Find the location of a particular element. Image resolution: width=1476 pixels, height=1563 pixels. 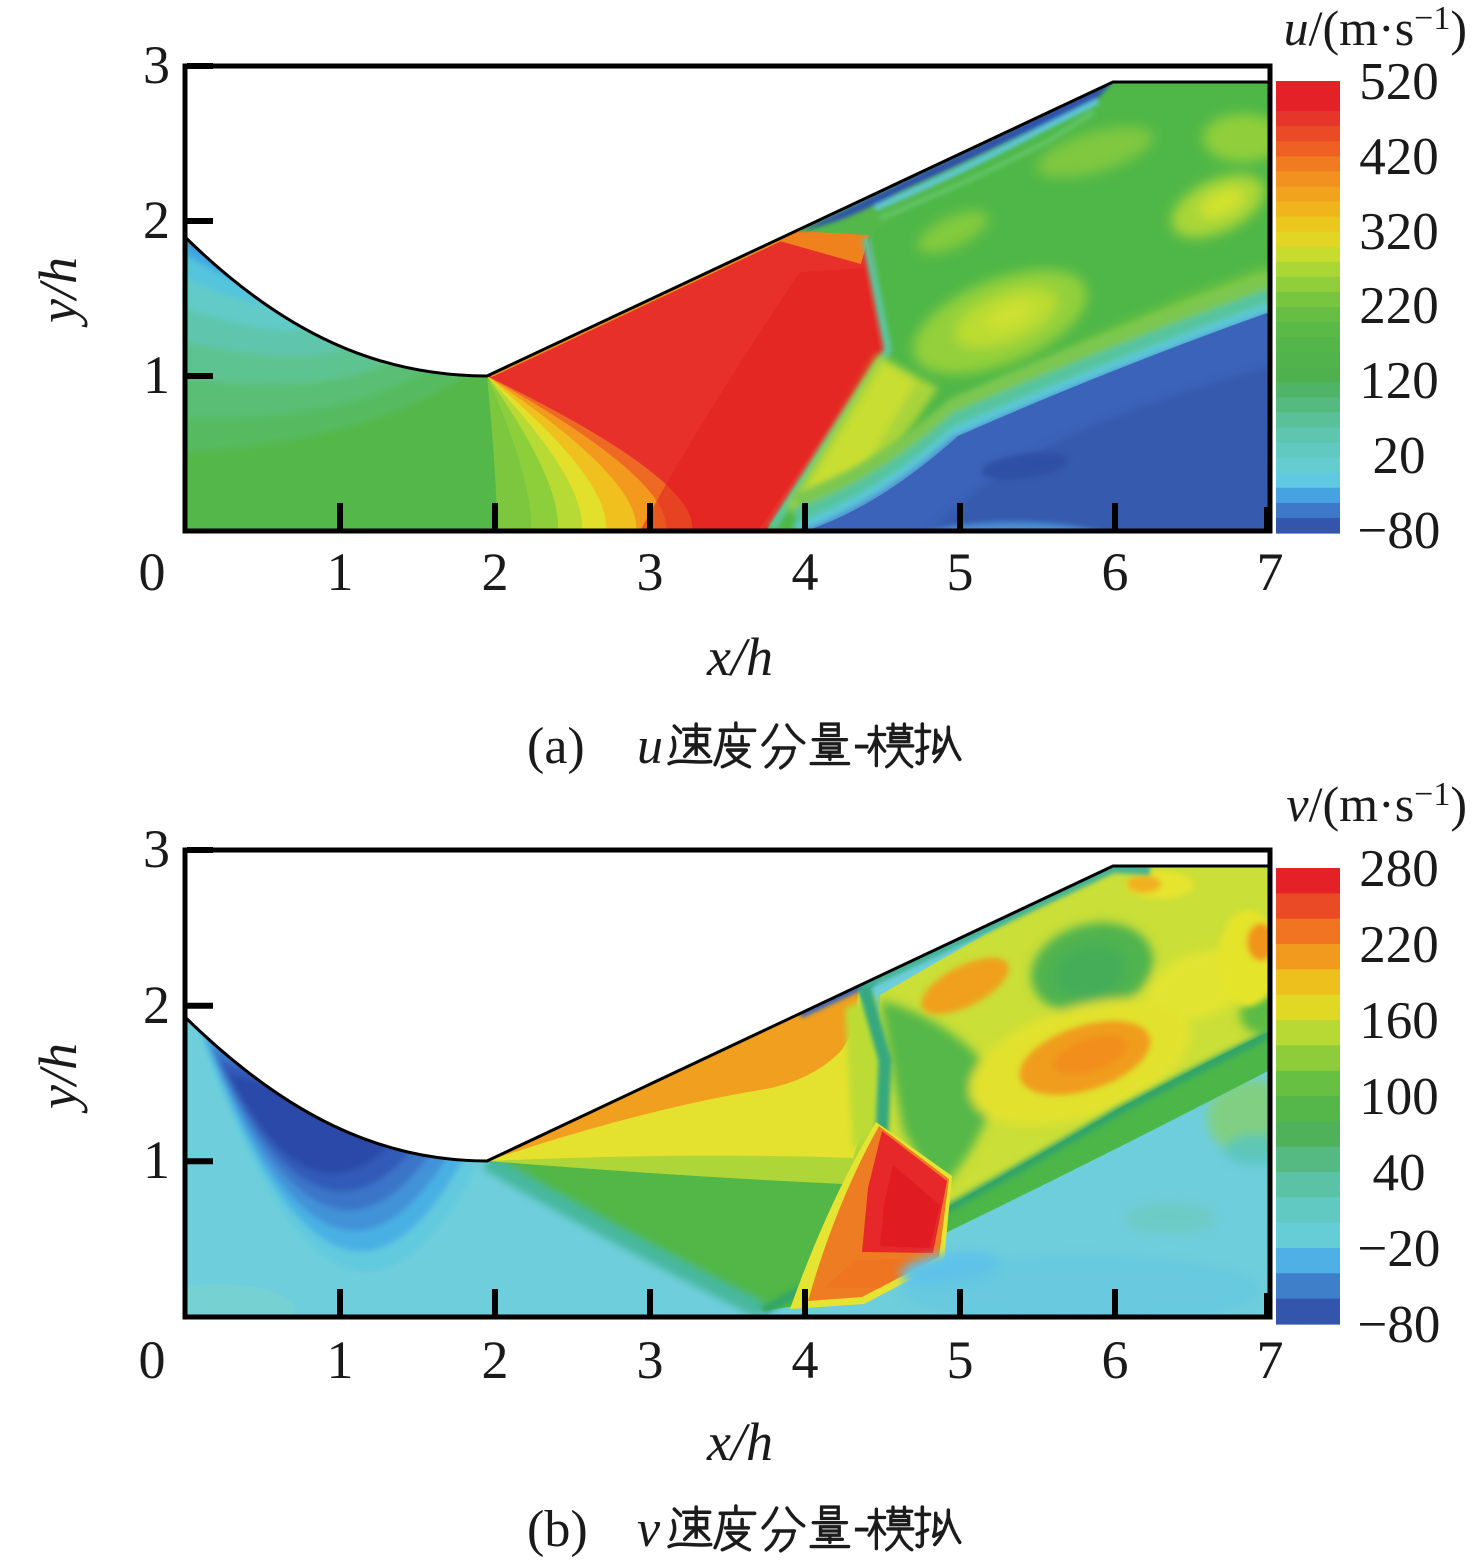

svg-text: 40 is located at coordinates (1399, 1173).